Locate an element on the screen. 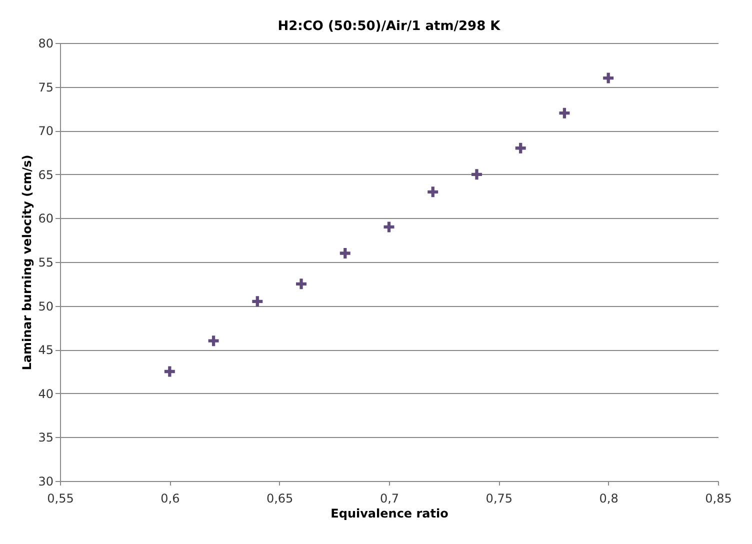 The width and height of the screenshot is (752, 544). y-tick-label: 65 is located at coordinates (46, 175).